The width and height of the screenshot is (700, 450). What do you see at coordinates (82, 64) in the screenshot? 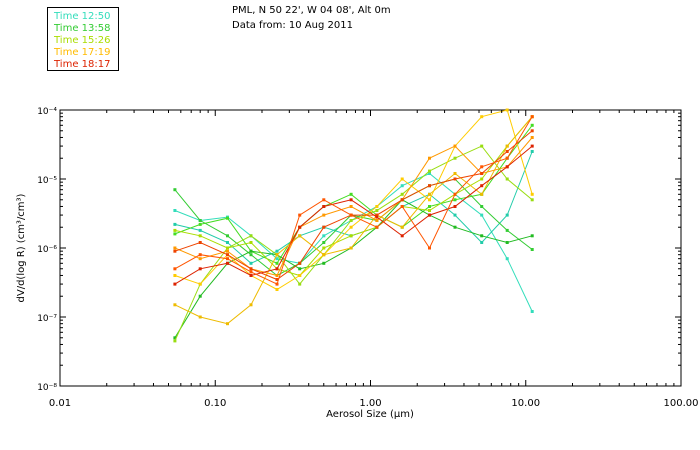
I see `legend-item-5: Time 18:17` at bounding box center [82, 64].